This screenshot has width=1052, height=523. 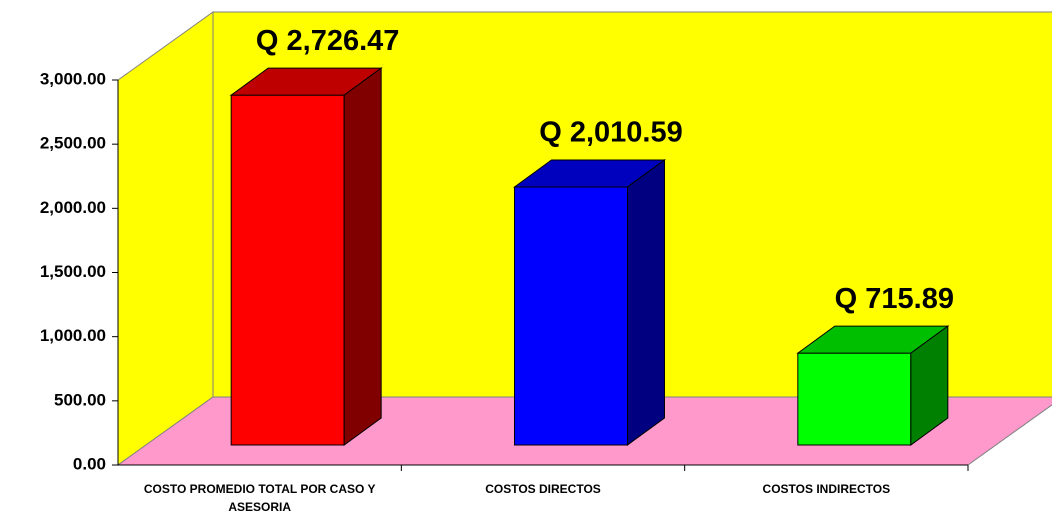 I want to click on y-tick-label: 0.00, so click(x=89, y=463).